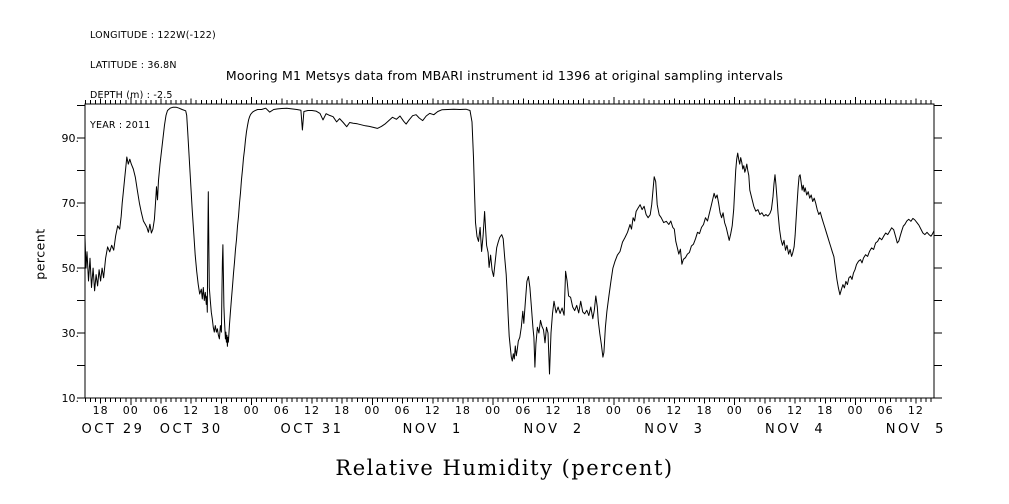 This screenshot has width=1009, height=504. I want to click on y-tick-label: 50., so click(71, 268).